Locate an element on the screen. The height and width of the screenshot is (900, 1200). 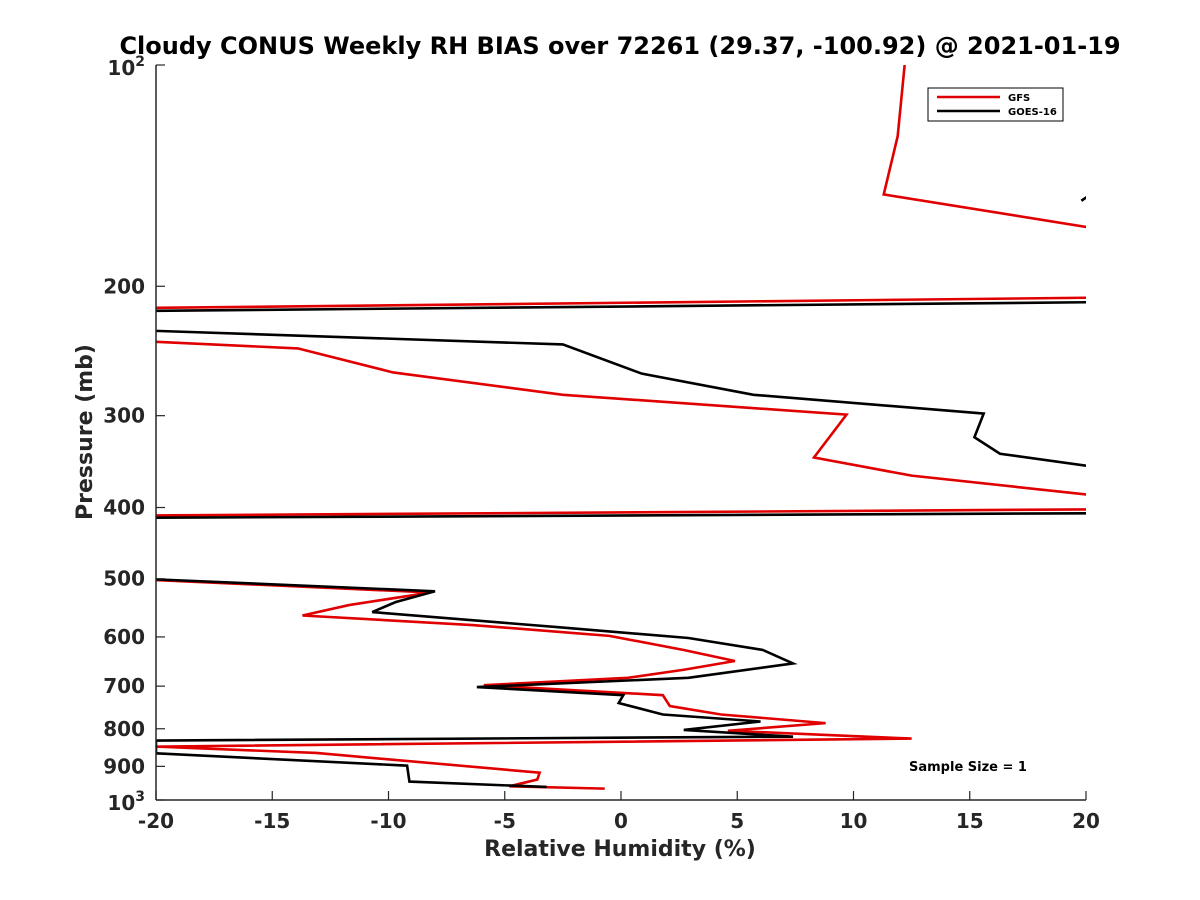
x-tick-label: -5 is located at coordinates (505, 821).